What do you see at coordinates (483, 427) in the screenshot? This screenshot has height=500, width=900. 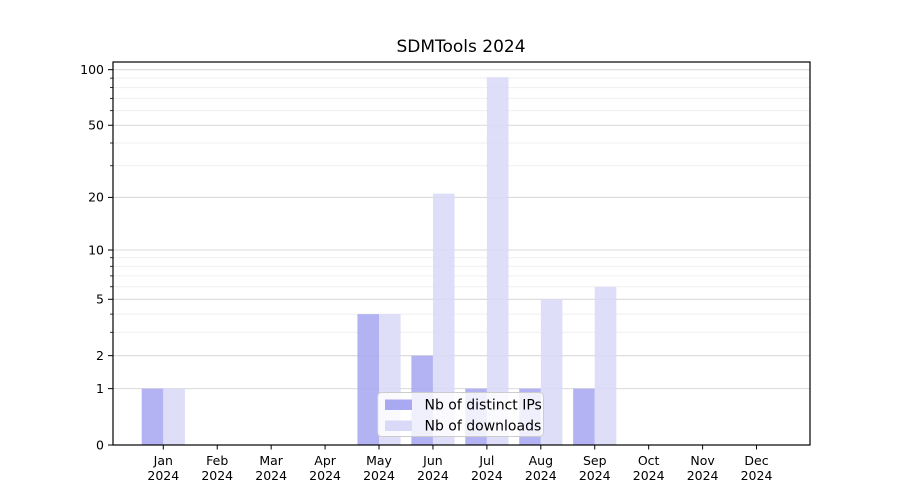 I see `legend-label-nb-of-downloads: Nb of downloads` at bounding box center [483, 427].